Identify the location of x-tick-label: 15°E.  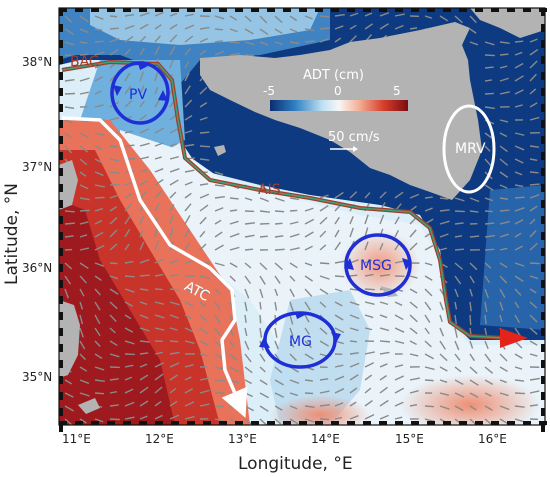
(409, 439).